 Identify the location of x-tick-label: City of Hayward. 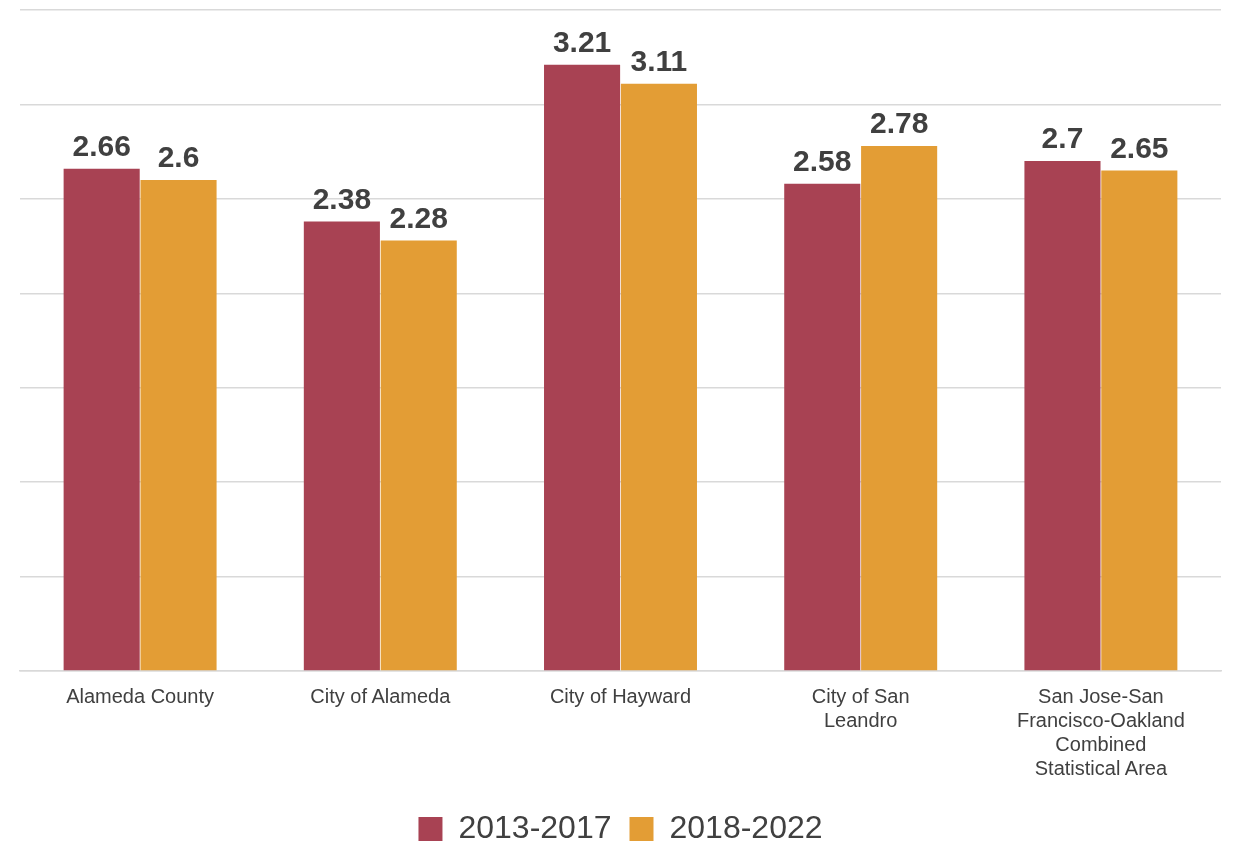
(620, 695).